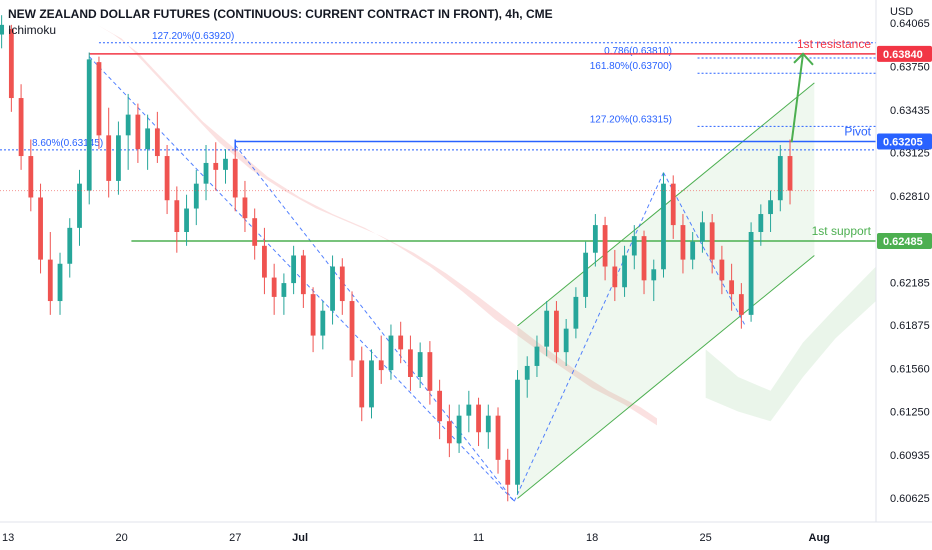 This screenshot has height=550, width=932. What do you see at coordinates (910, 197) in the screenshot?
I see `price-tick-4: 0.62810` at bounding box center [910, 197].